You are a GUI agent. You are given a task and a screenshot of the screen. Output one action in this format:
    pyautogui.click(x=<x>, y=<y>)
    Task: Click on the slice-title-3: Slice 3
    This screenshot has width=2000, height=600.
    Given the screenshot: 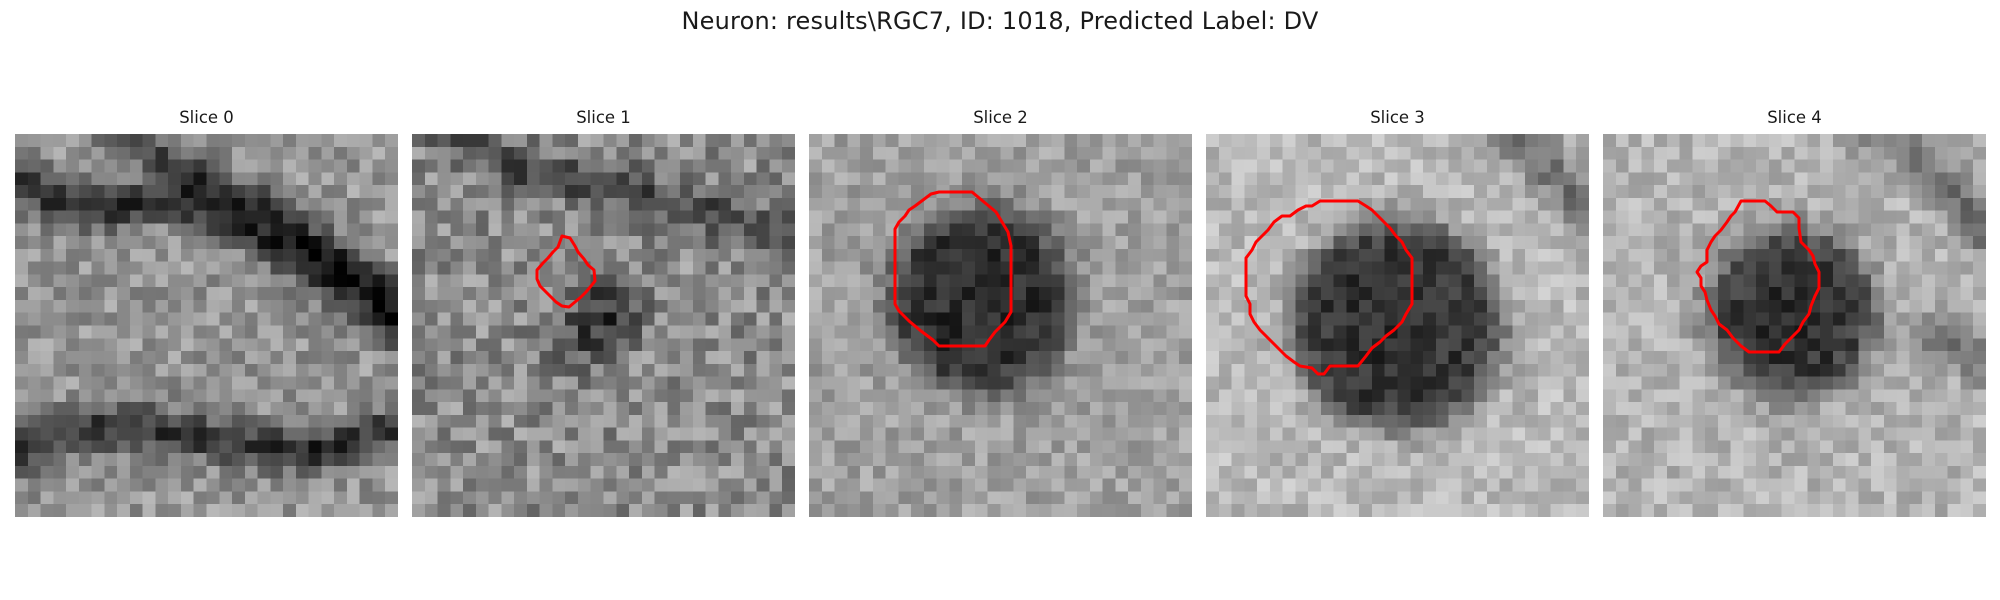 What is the action you would take?
    pyautogui.click(x=1397, y=117)
    